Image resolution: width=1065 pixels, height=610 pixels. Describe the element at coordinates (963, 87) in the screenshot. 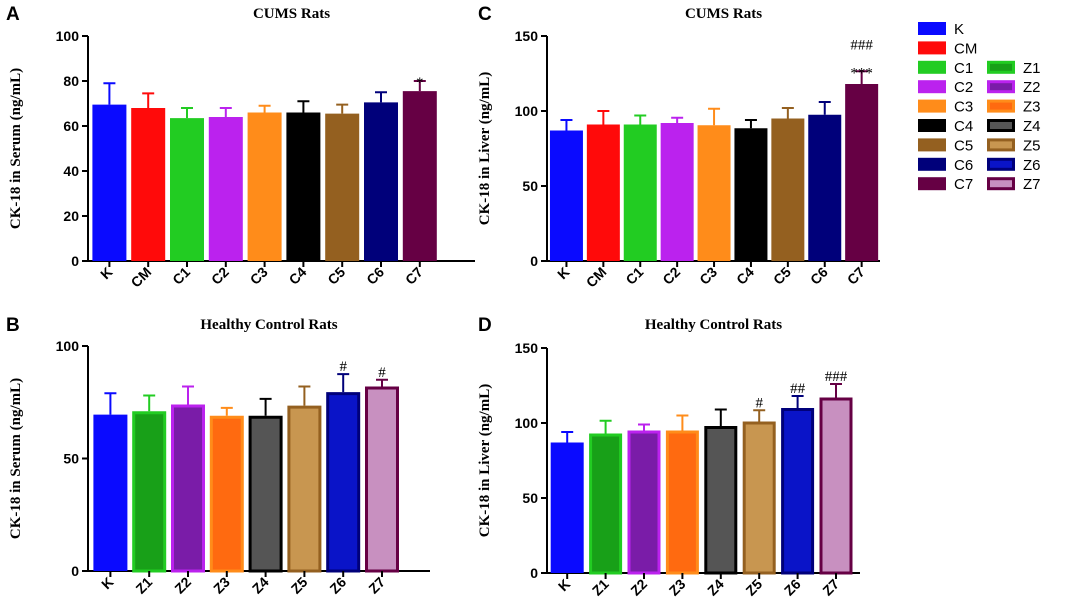

I see `legend-label-c2: C2` at that location.